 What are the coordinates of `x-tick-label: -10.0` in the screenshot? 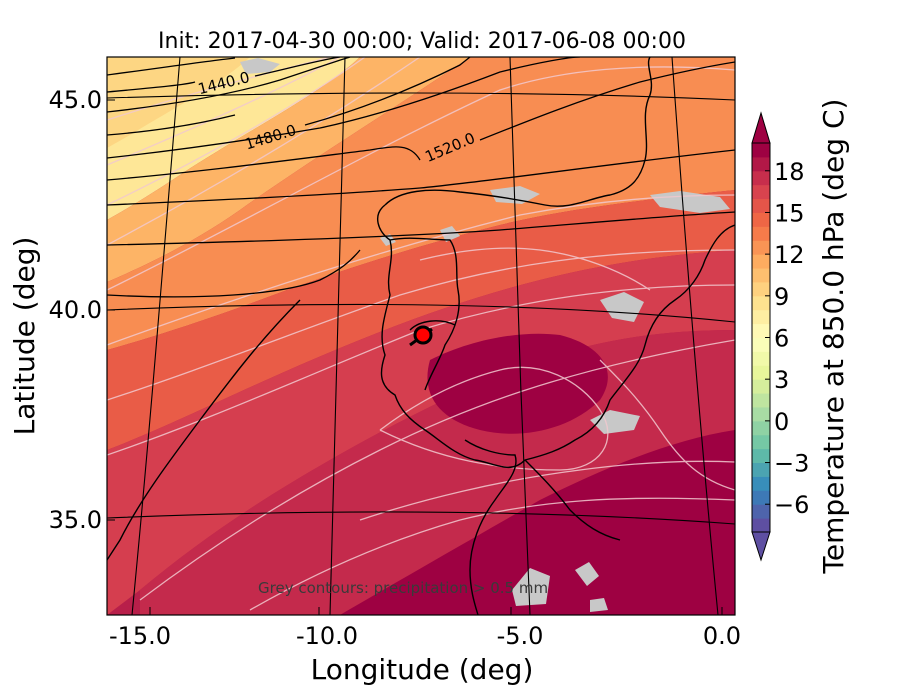 It's located at (327, 636).